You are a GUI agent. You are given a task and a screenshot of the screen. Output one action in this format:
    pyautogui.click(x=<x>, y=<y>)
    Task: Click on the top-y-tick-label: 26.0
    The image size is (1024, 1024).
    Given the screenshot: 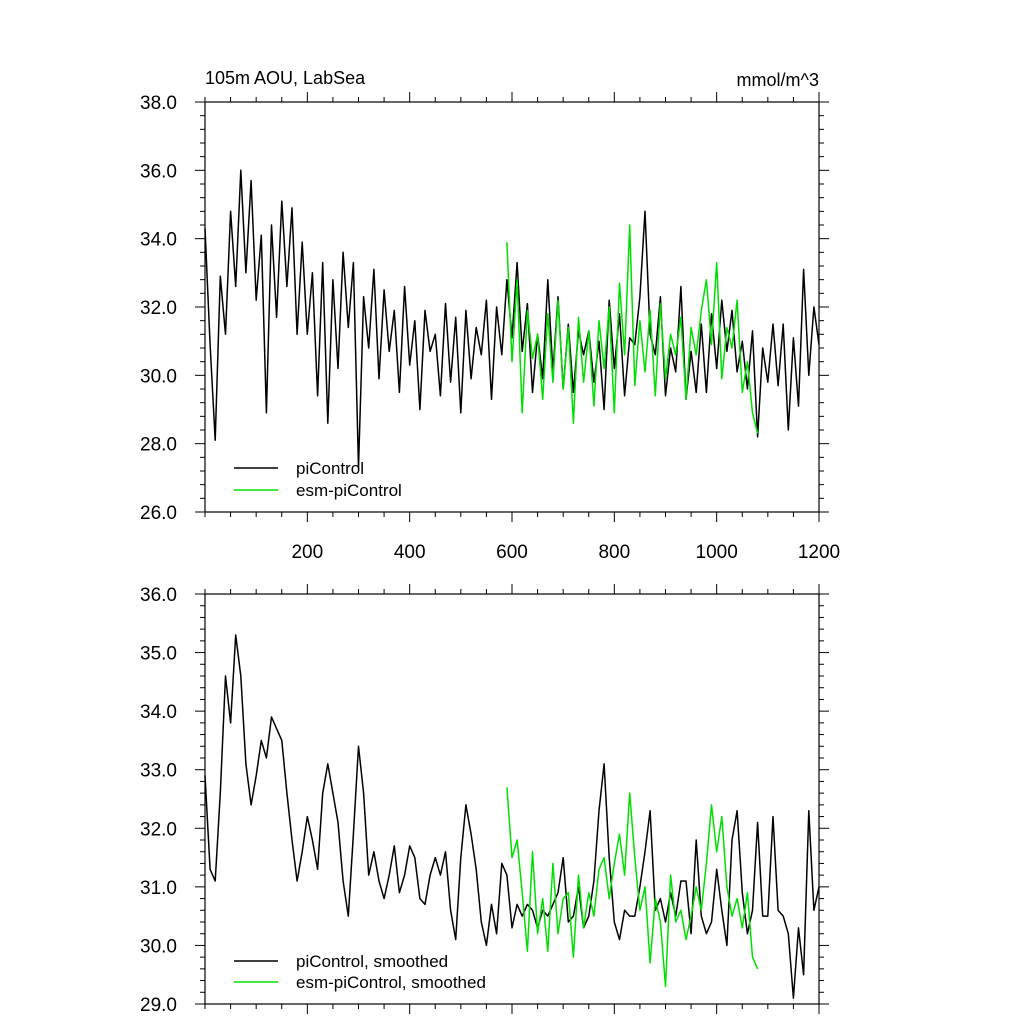 What is the action you would take?
    pyautogui.click(x=158, y=513)
    